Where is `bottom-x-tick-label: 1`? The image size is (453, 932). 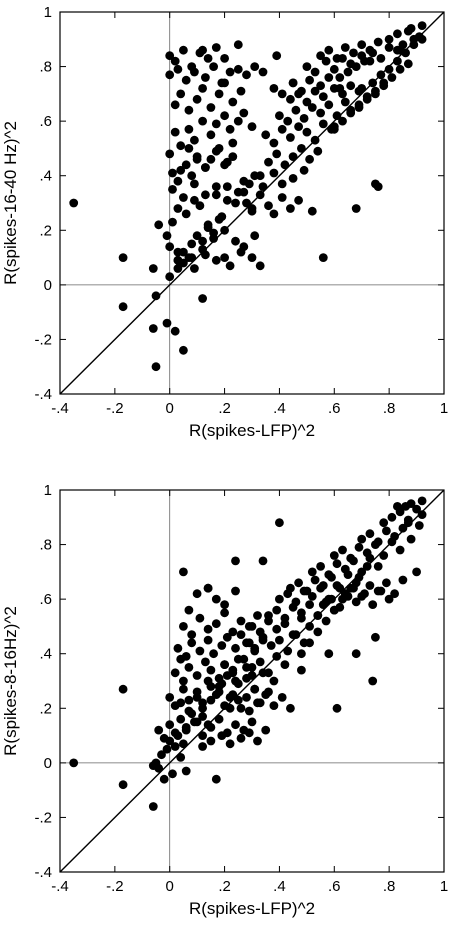
bottom-x-tick-label: 1 is located at coordinates (444, 886).